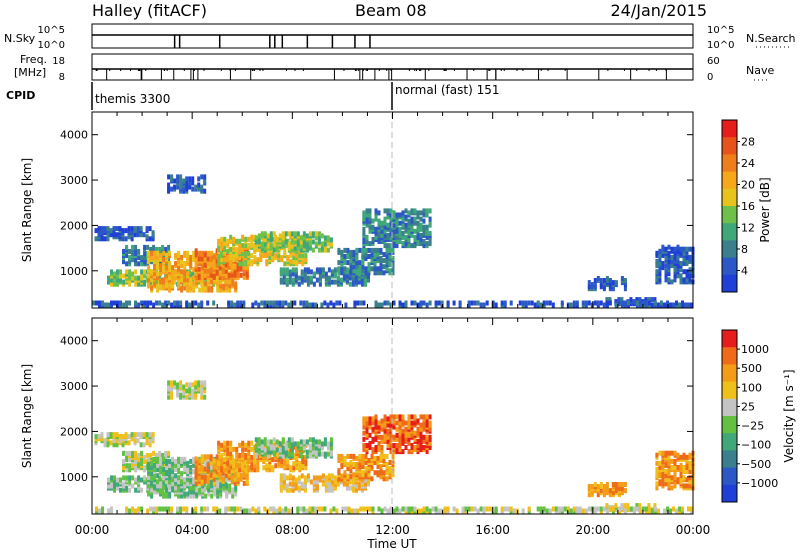 The height and width of the screenshot is (554, 800). I want to click on colorbar-swatch, so click(729, 459).